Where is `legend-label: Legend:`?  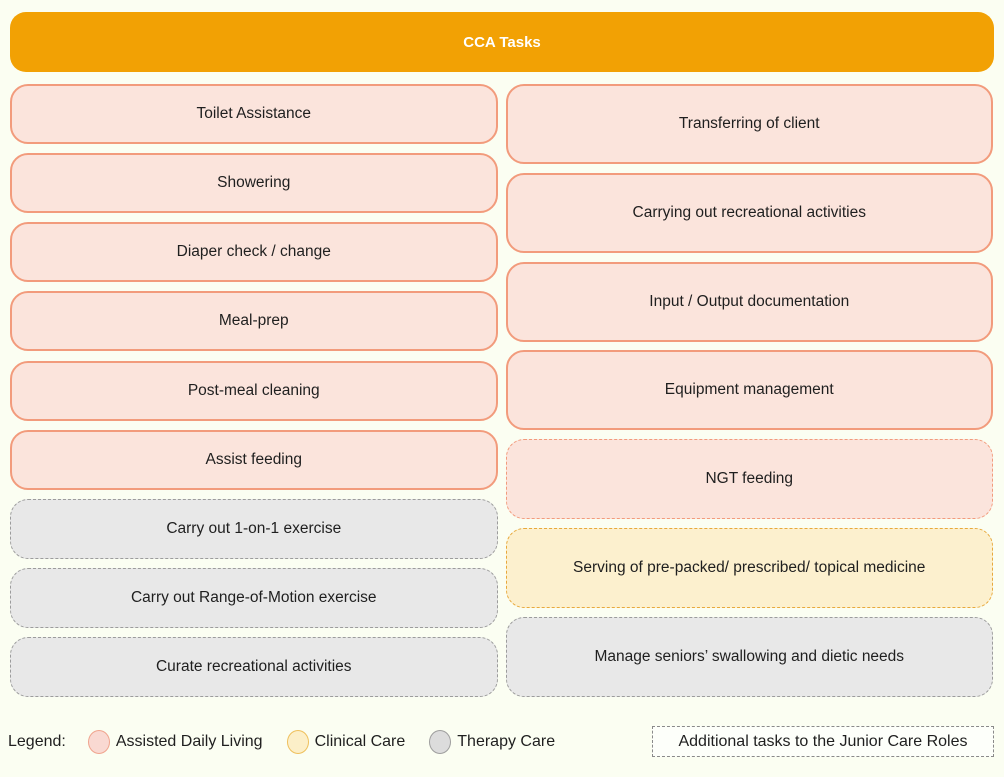
legend-label: Legend: is located at coordinates (37, 741).